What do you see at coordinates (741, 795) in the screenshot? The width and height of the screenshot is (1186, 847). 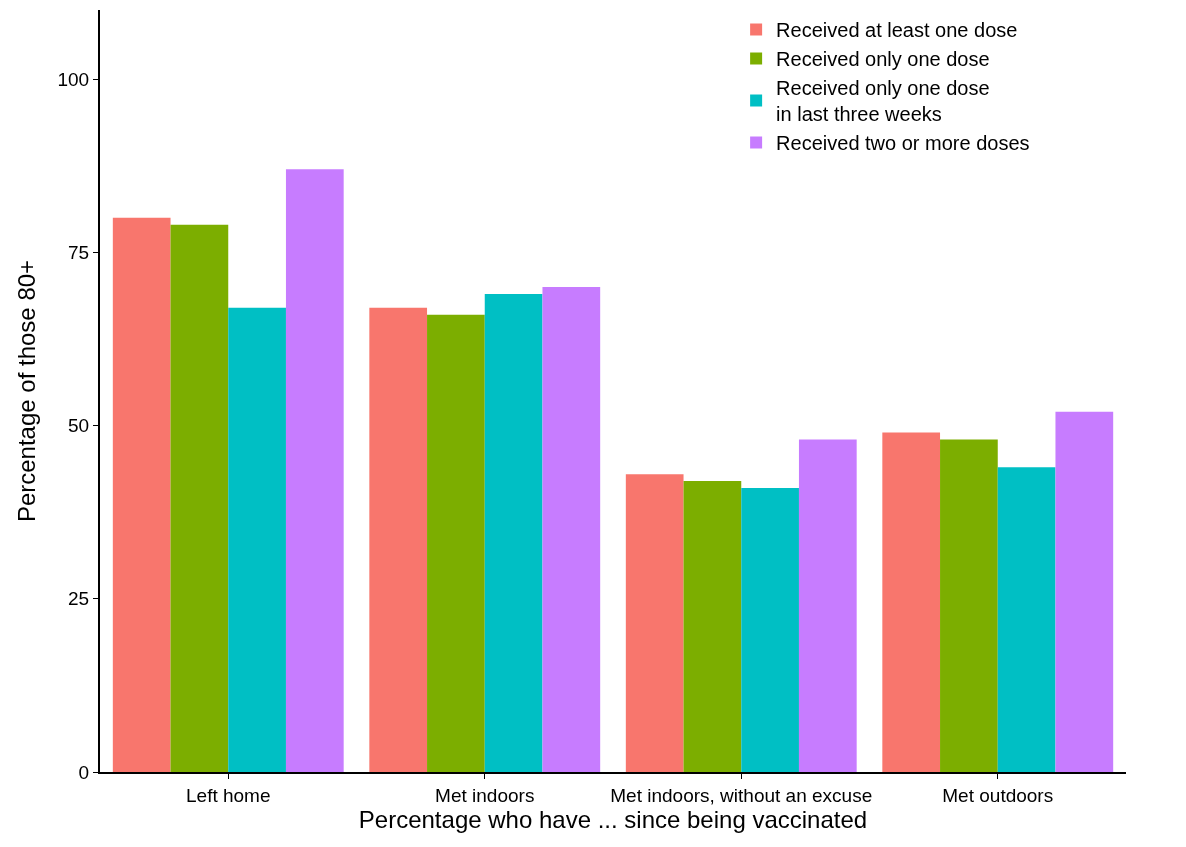 I see `x-tick-label: Met indoors, without an excuse` at bounding box center [741, 795].